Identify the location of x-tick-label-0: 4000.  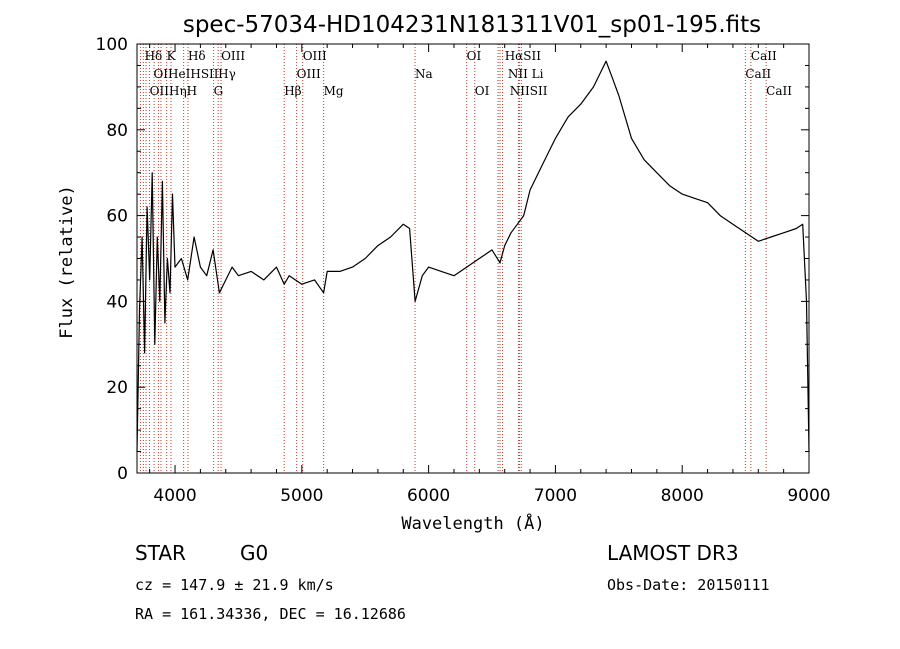
(174, 496).